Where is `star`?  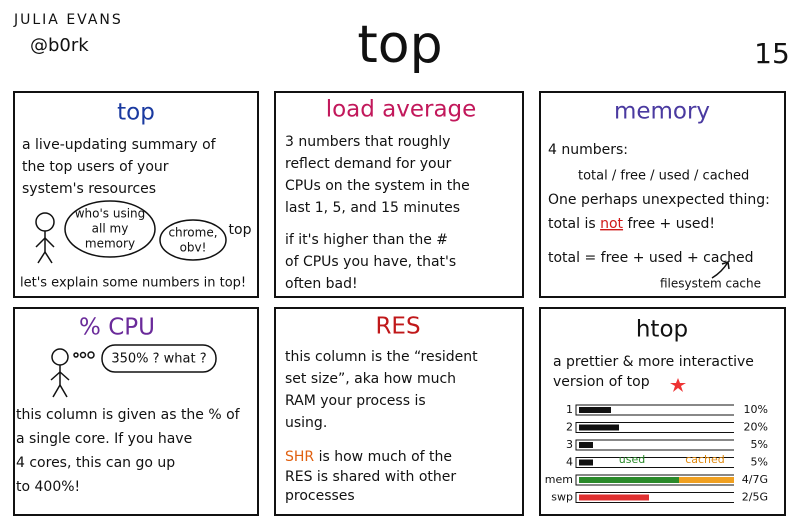
star is located at coordinates (678, 385).